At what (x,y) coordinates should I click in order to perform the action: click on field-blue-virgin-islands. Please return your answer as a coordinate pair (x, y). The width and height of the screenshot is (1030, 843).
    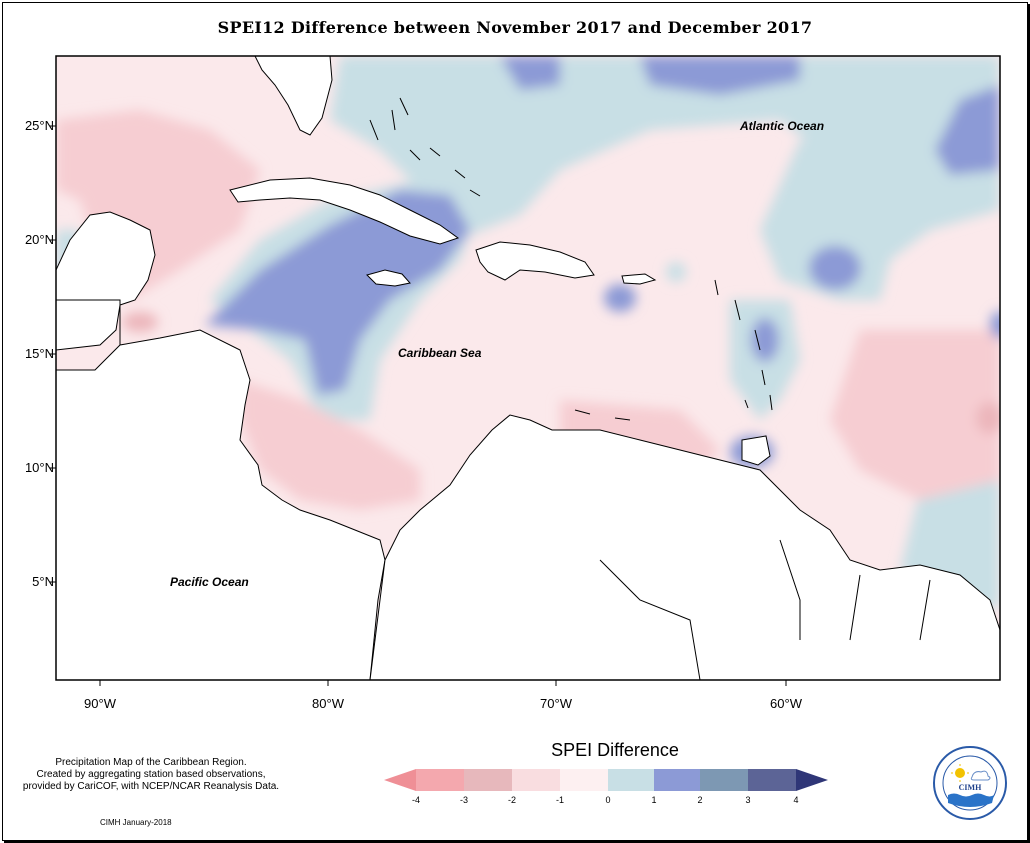
    Looking at the image, I should click on (676, 272).